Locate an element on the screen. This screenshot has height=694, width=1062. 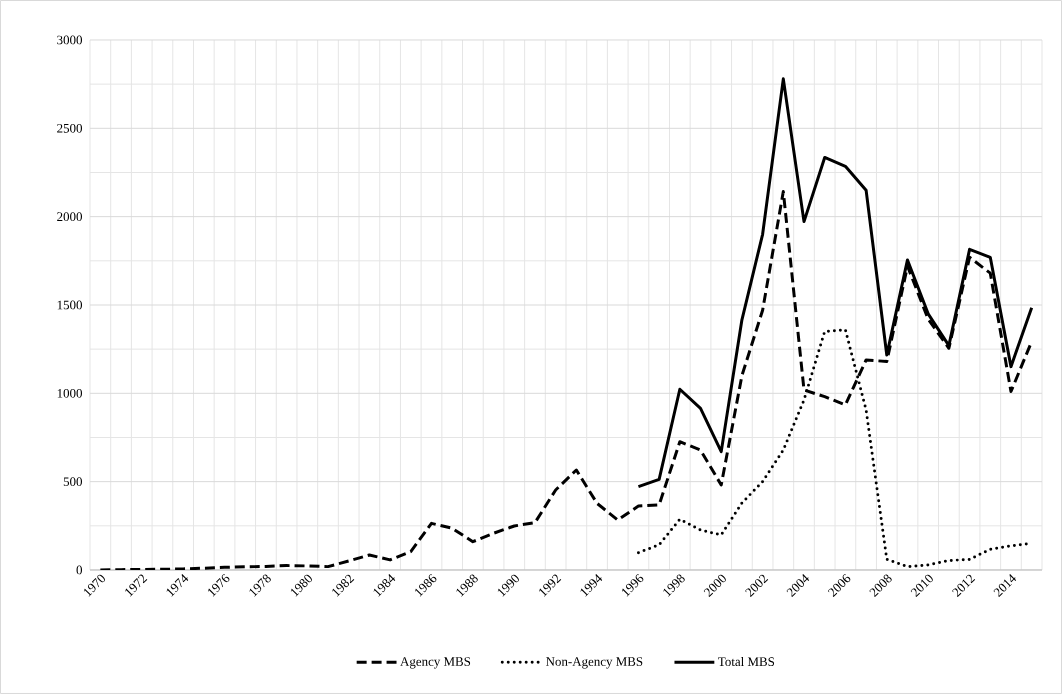
x-tick-label: 1982 is located at coordinates (343, 585).